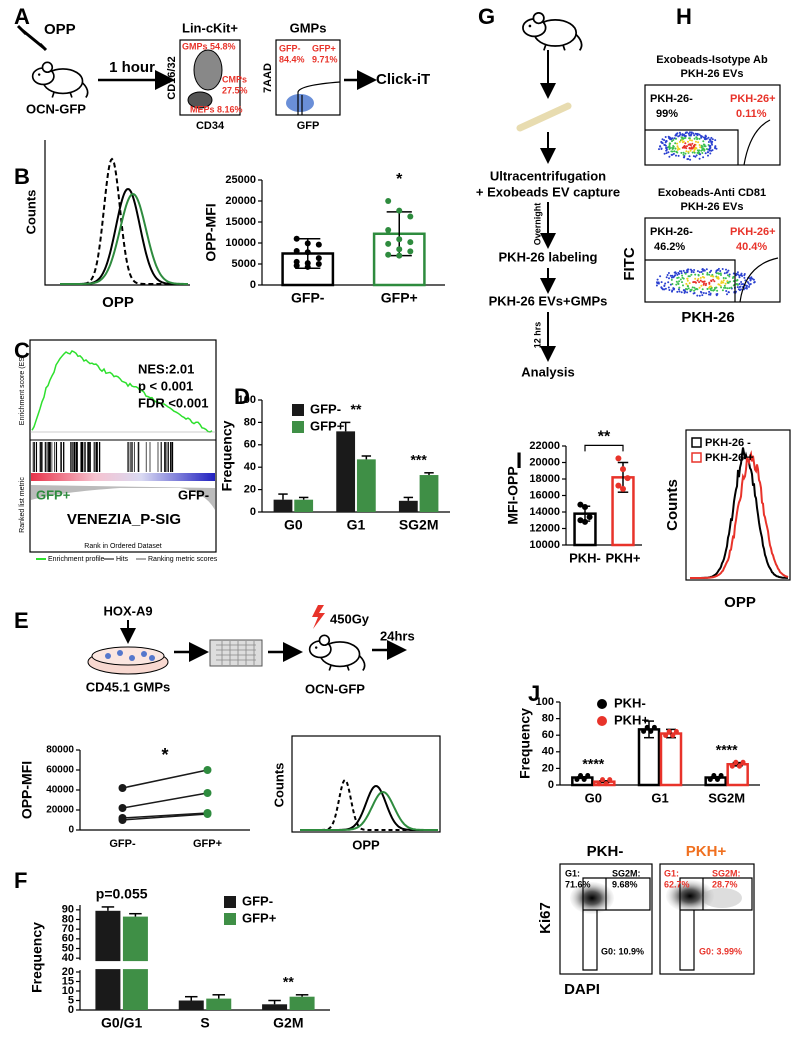 This screenshot has height=1044, width=800. I want to click on x-tick-label: GFP-, so click(308, 298).